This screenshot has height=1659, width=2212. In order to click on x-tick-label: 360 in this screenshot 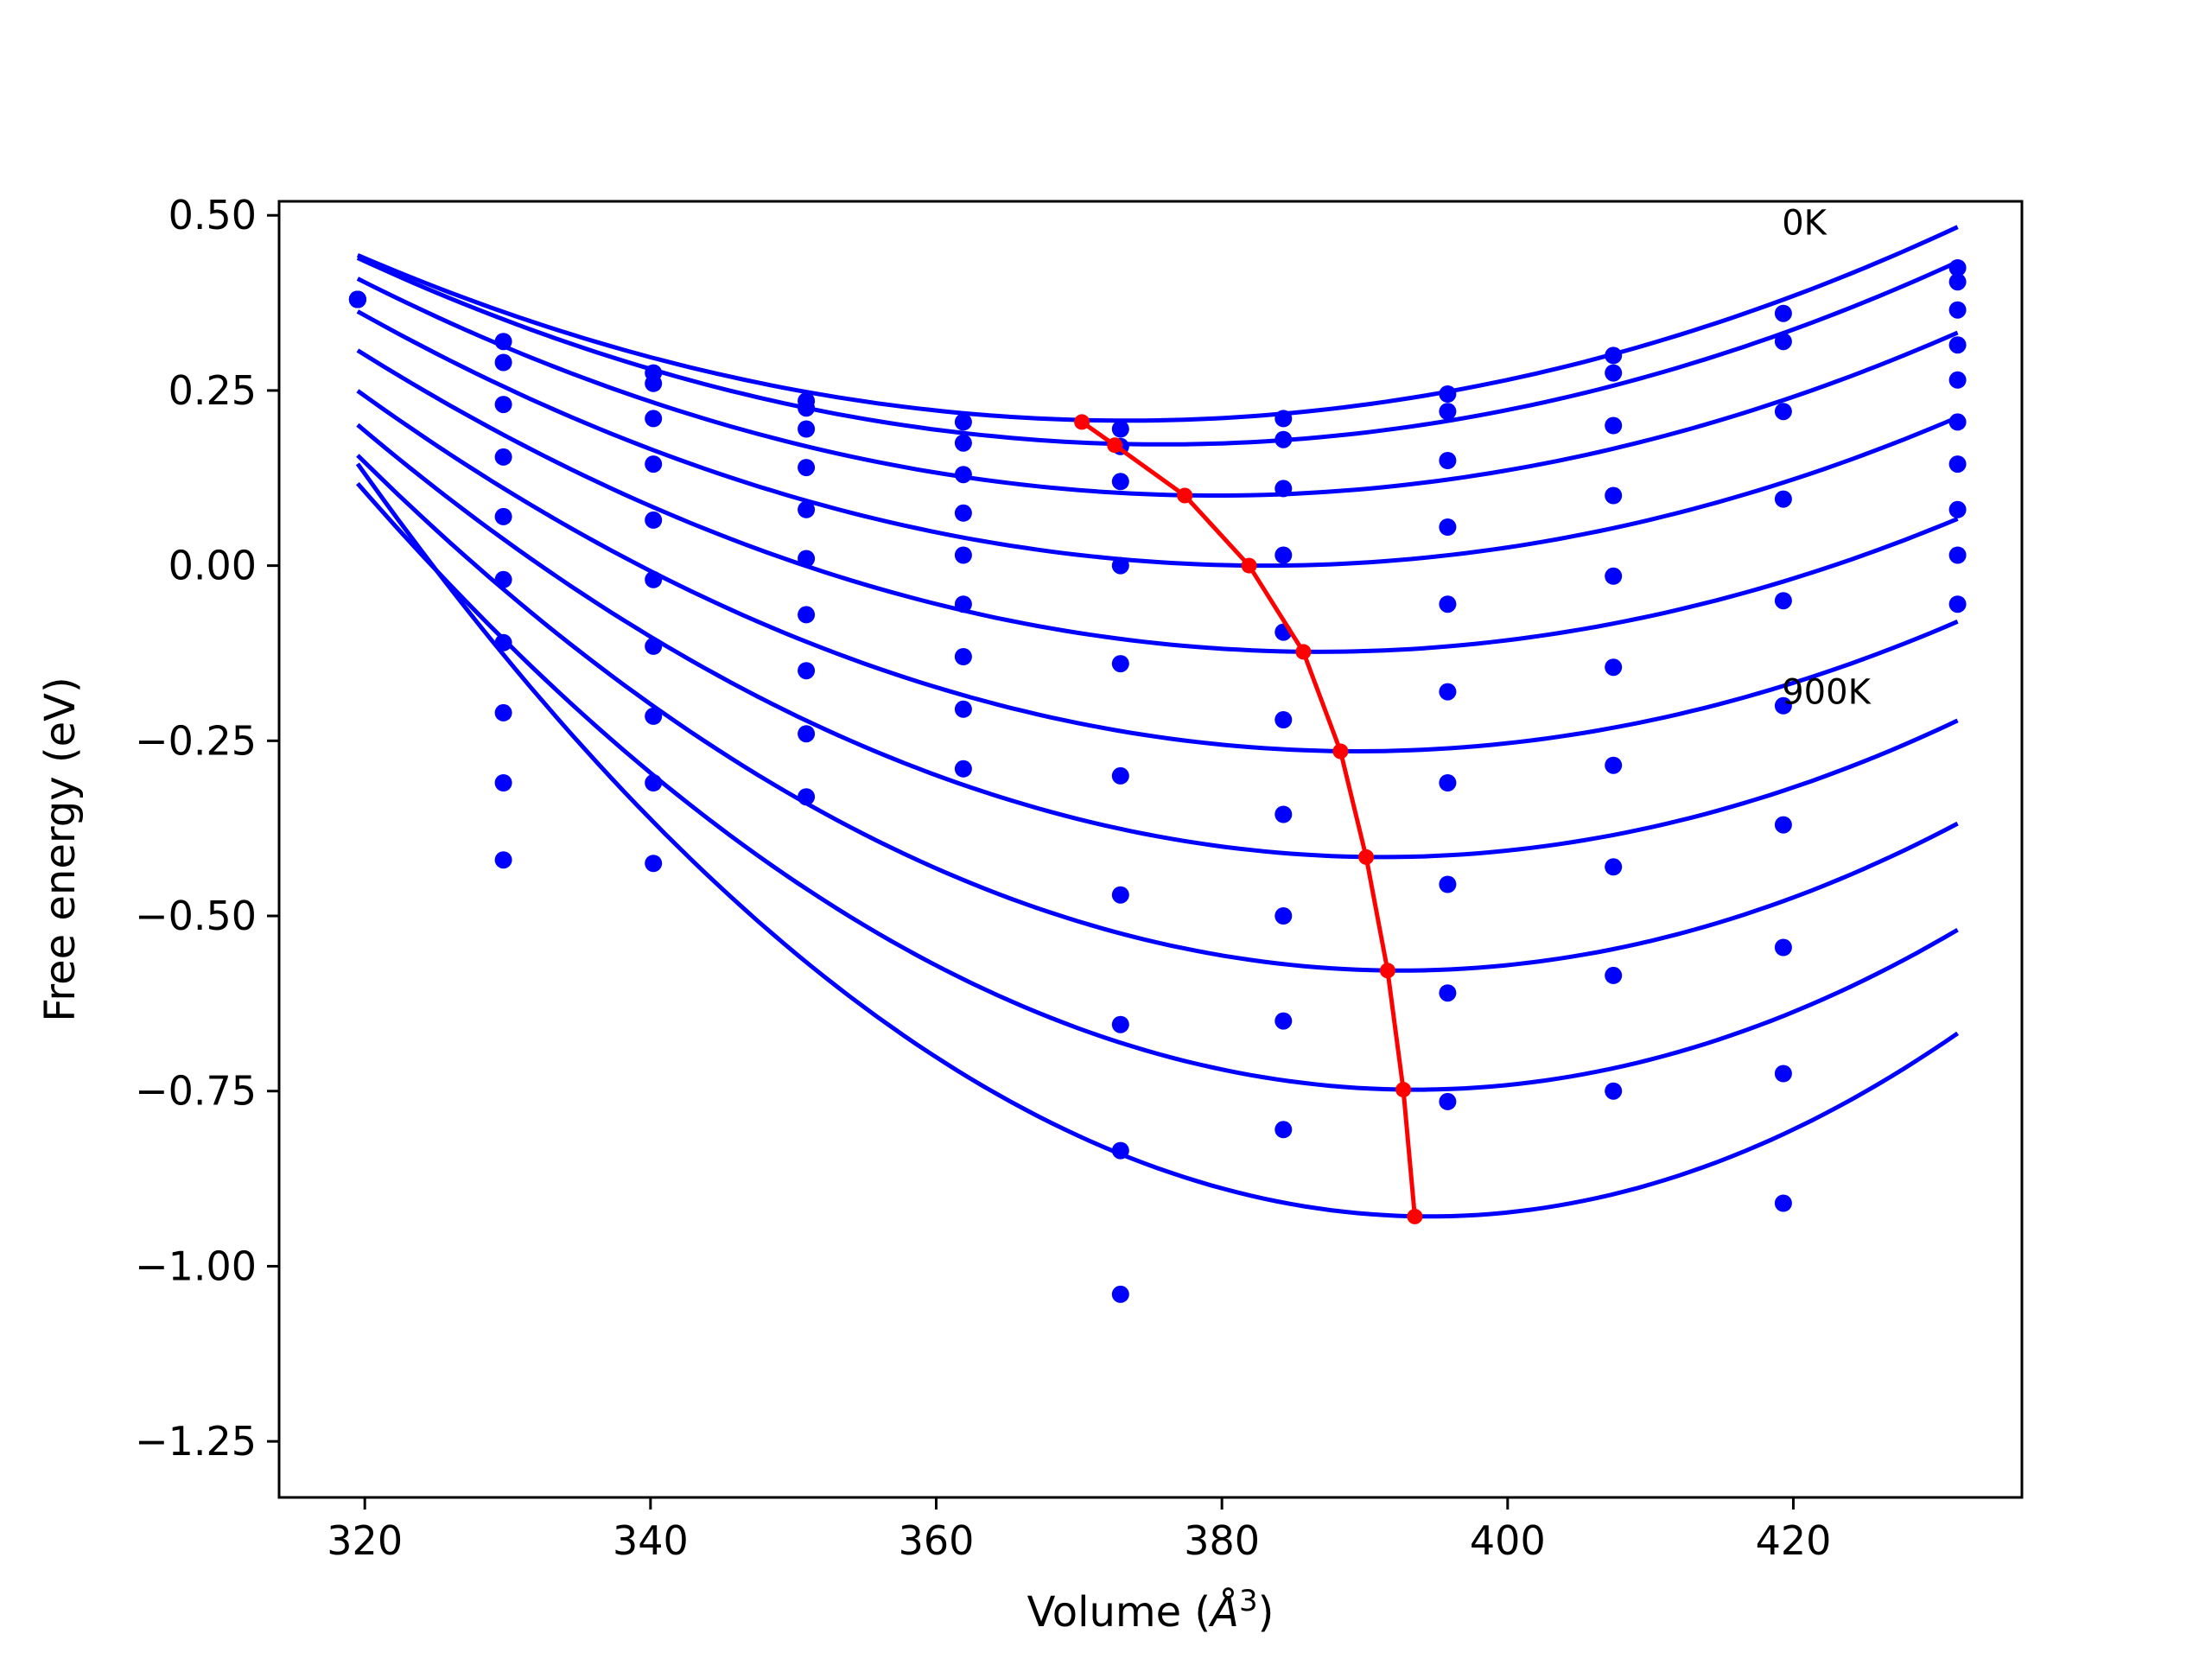, I will do `click(937, 1540)`.